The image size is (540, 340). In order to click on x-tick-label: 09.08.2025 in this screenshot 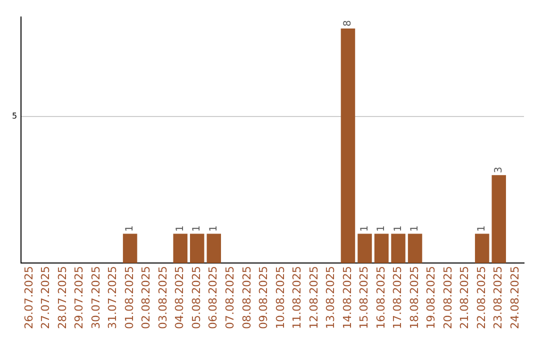, I will do `click(263, 298)`.